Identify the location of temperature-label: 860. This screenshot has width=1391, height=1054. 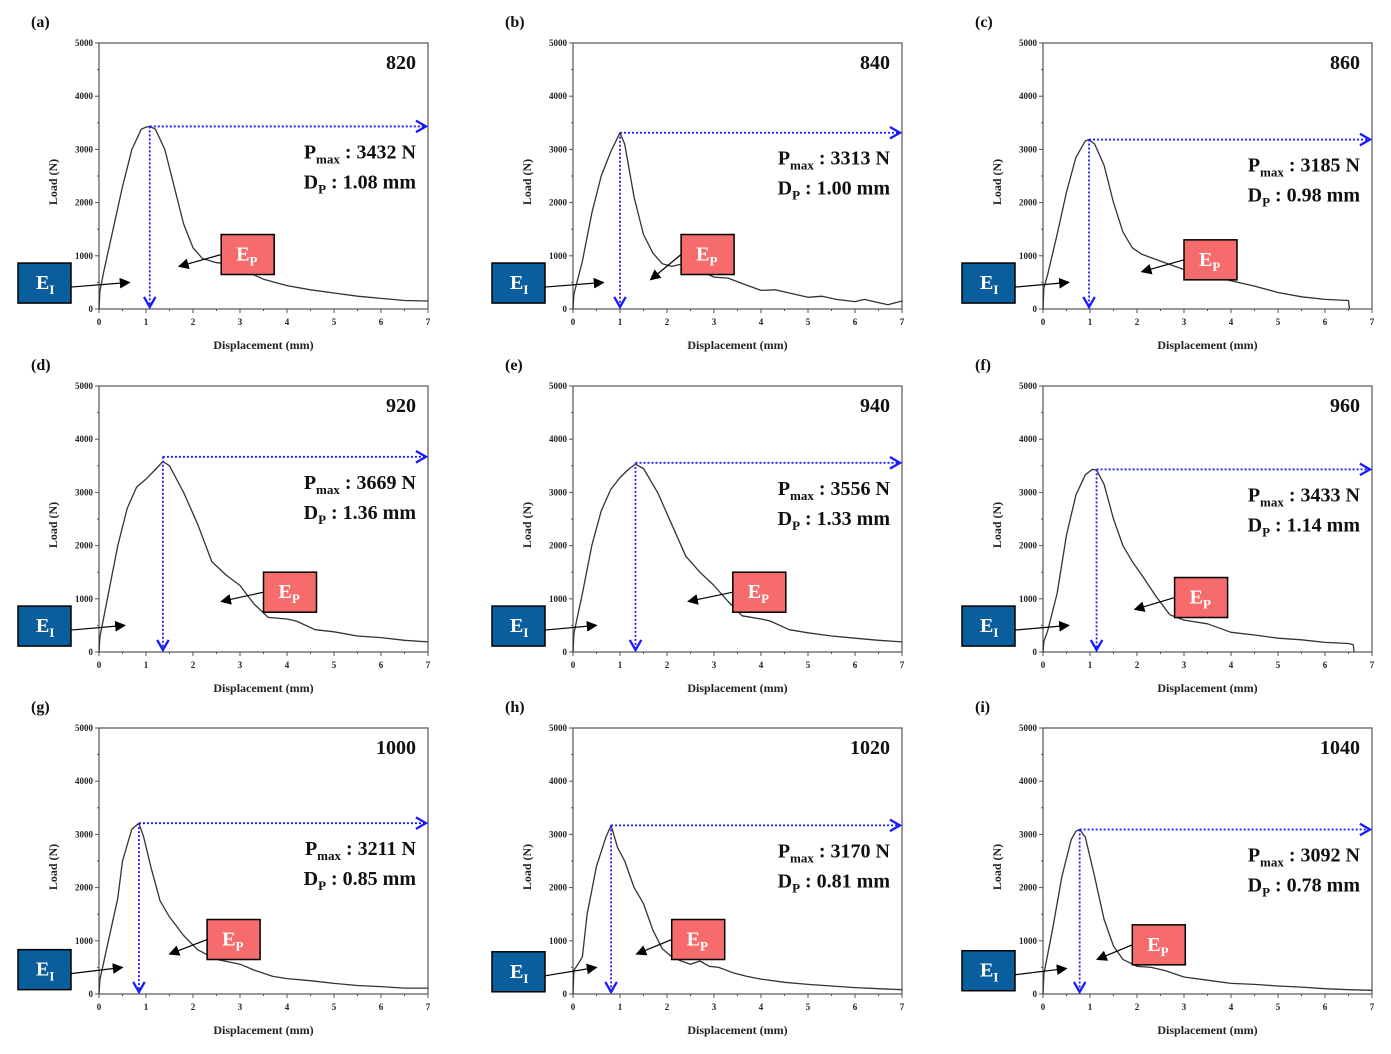
(1345, 63).